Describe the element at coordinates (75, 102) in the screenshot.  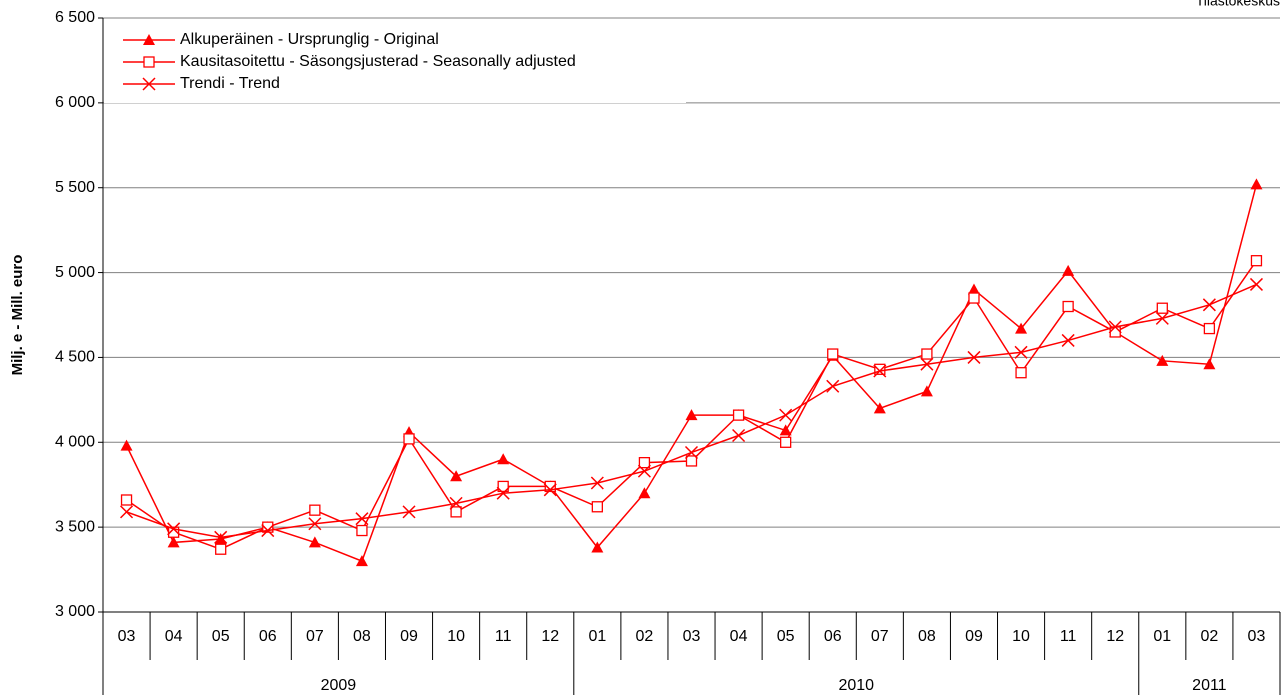
I see `y-tick-label: 6 000` at that location.